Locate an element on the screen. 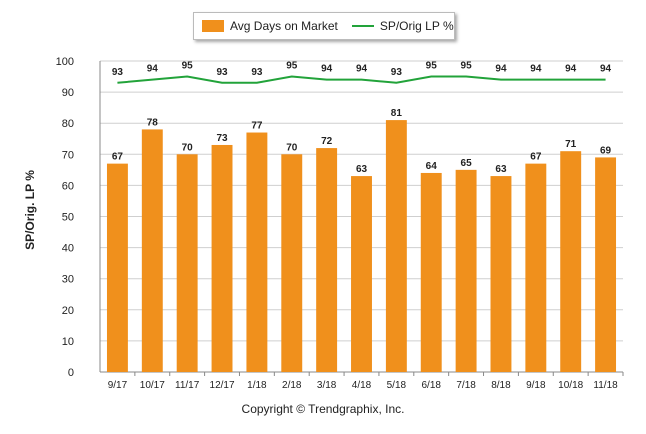 This screenshot has width=646, height=434. y-tick-label: 70 is located at coordinates (68, 155).